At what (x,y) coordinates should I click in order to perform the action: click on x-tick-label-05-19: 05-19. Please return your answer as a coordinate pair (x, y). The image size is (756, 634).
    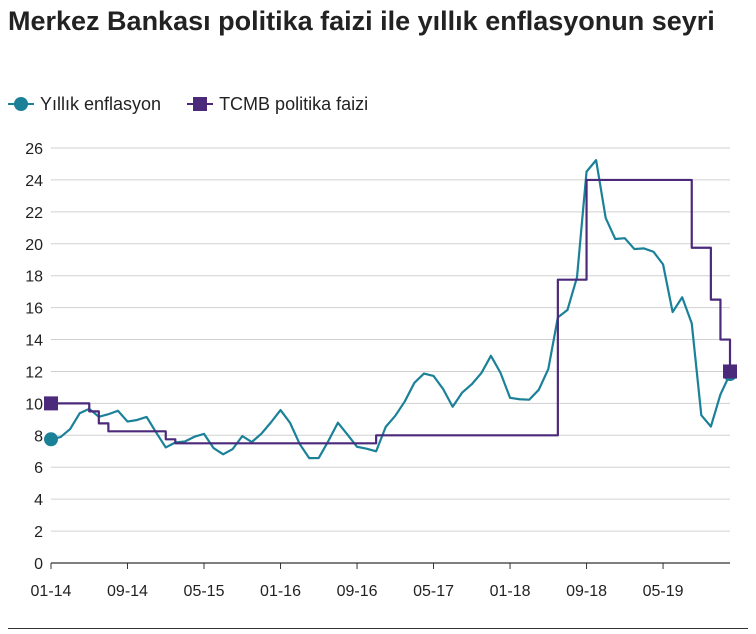
    Looking at the image, I should click on (663, 591).